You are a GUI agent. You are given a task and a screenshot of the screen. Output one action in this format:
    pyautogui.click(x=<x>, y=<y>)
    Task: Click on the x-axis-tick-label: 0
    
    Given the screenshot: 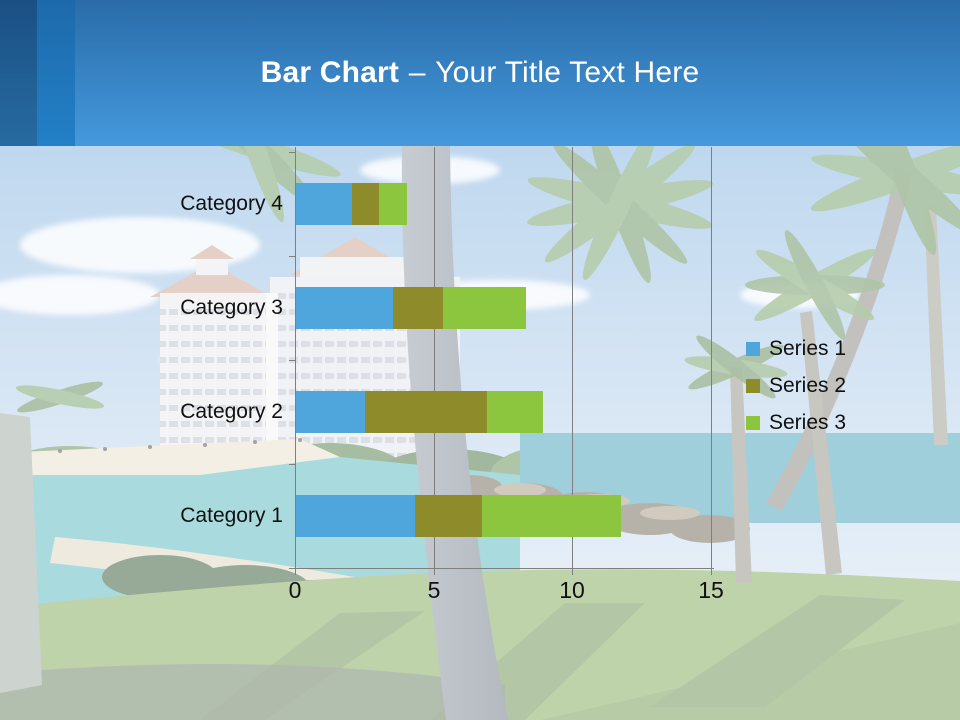 What is the action you would take?
    pyautogui.click(x=295, y=590)
    